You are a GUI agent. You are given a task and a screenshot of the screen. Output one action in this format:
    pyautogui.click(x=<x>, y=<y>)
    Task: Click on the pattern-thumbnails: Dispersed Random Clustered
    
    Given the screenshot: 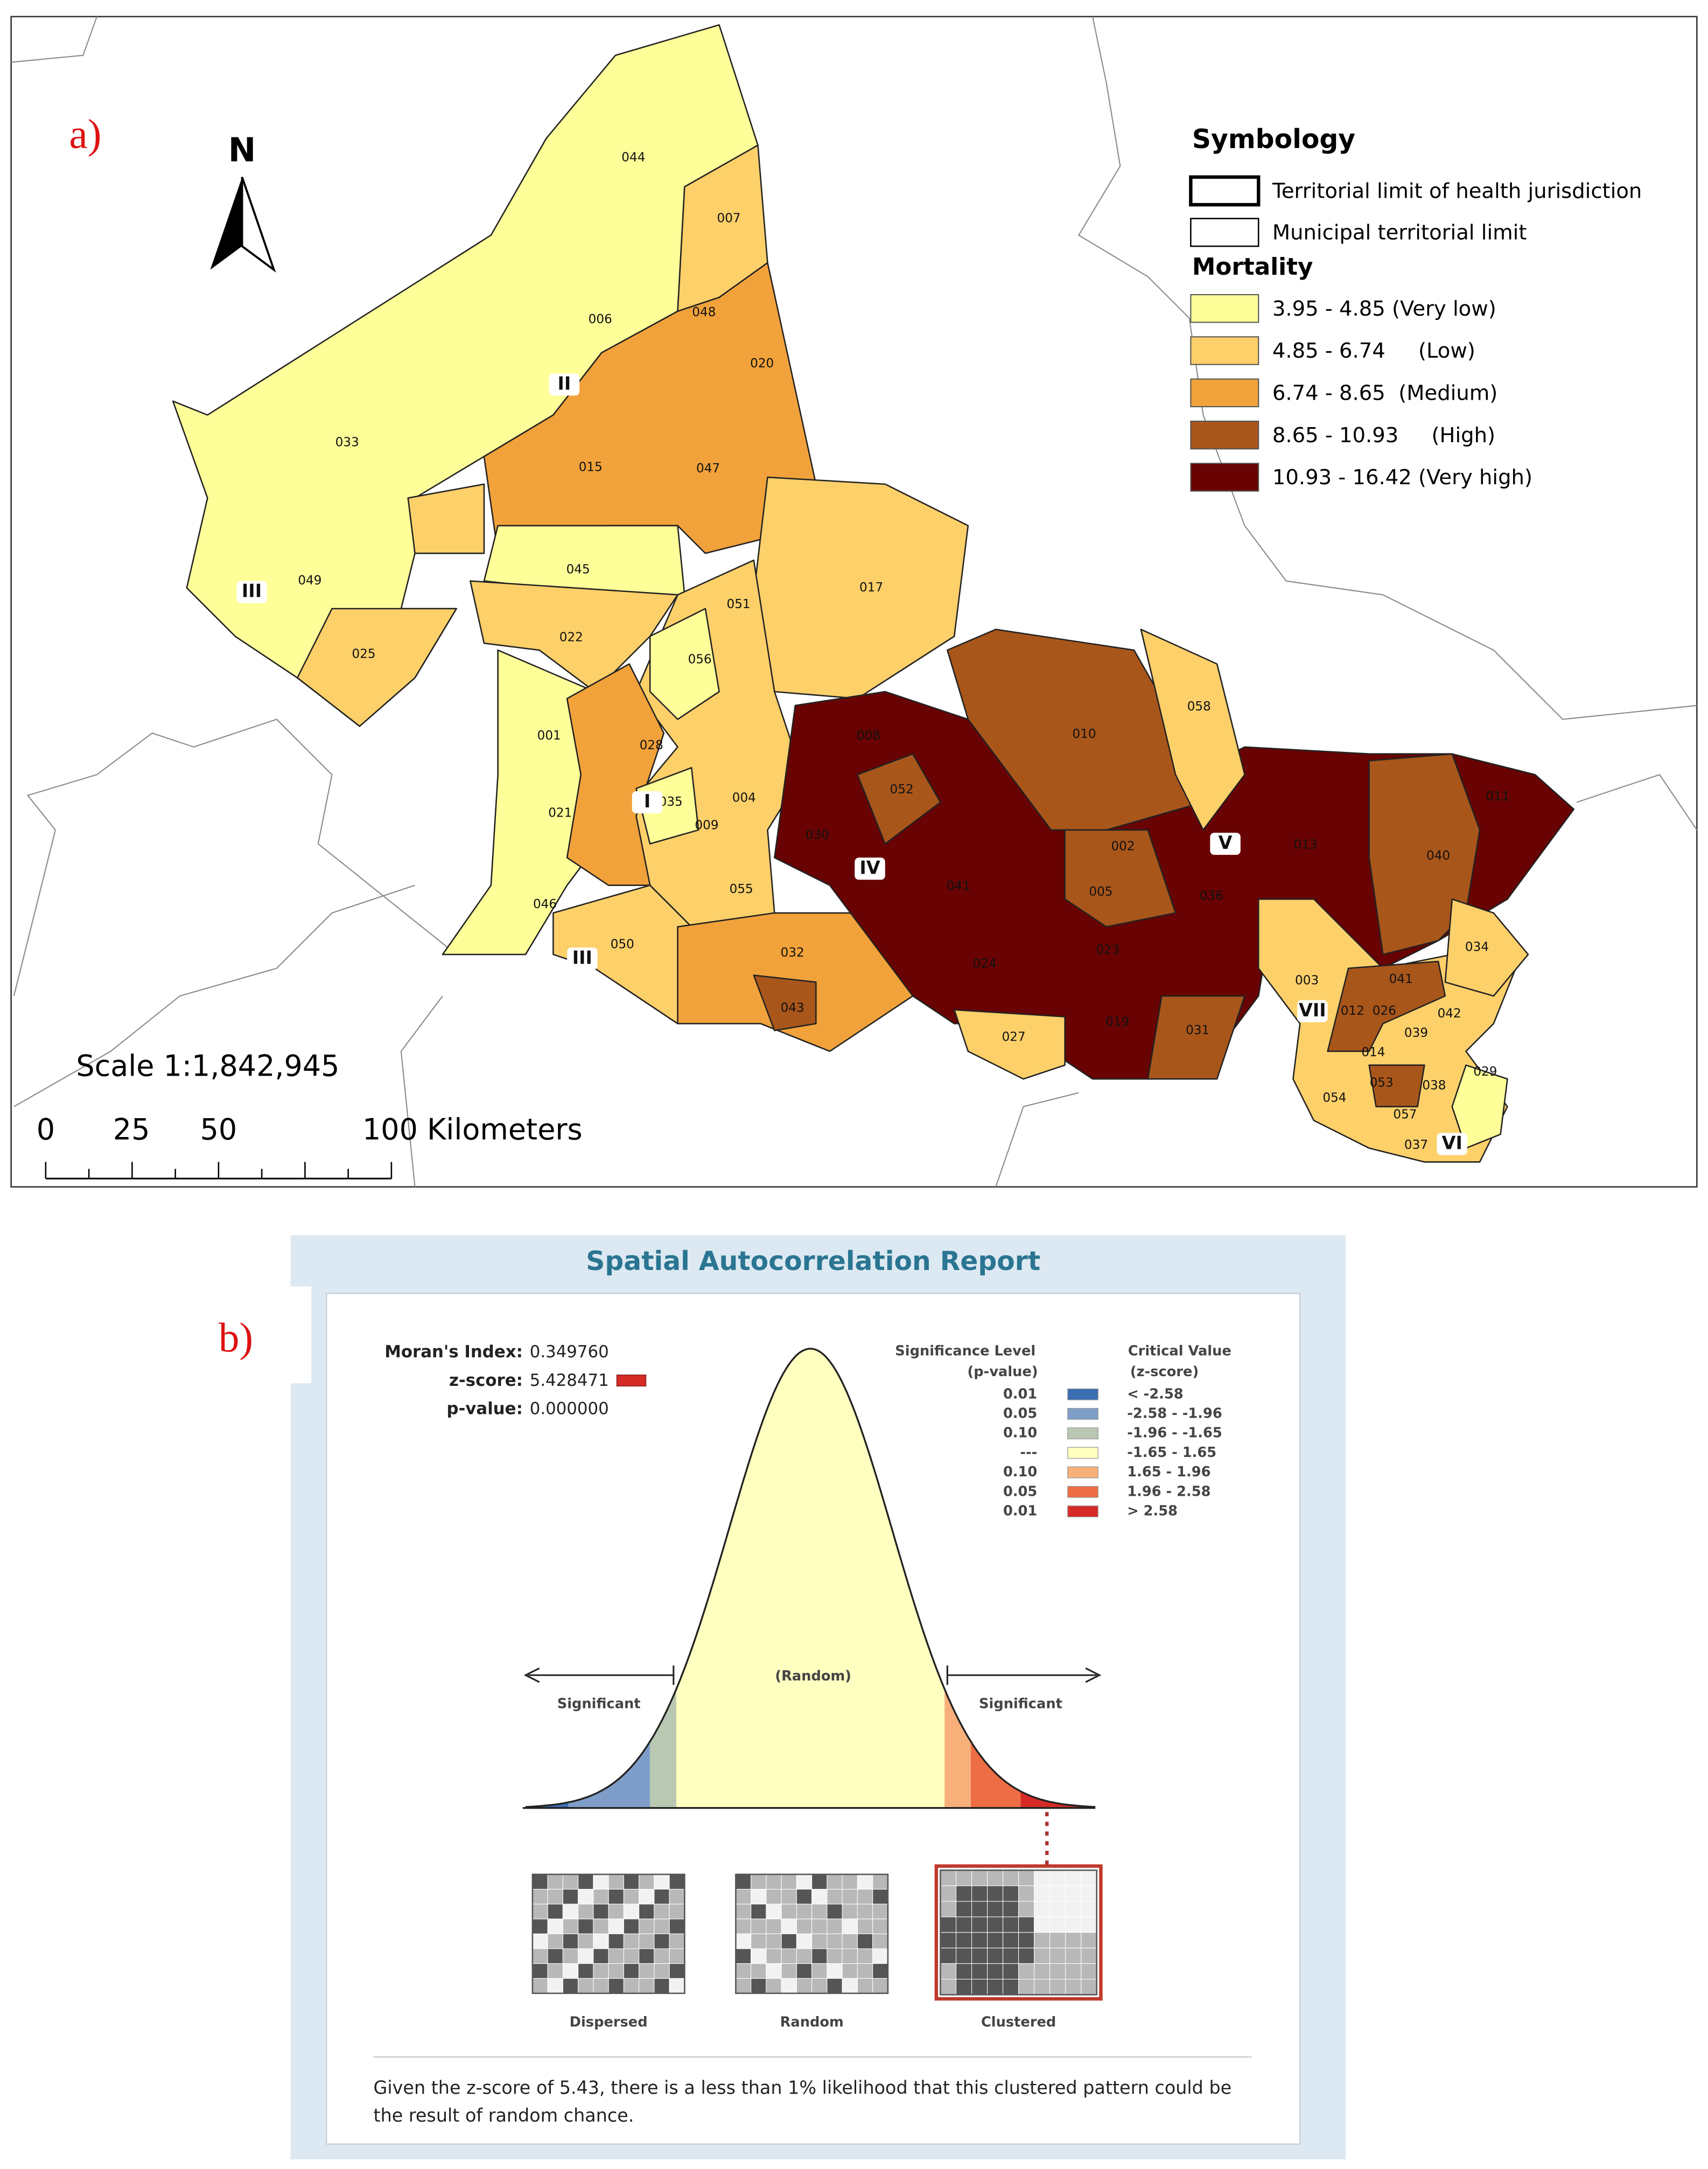 What is the action you would take?
    pyautogui.click(x=817, y=1947)
    